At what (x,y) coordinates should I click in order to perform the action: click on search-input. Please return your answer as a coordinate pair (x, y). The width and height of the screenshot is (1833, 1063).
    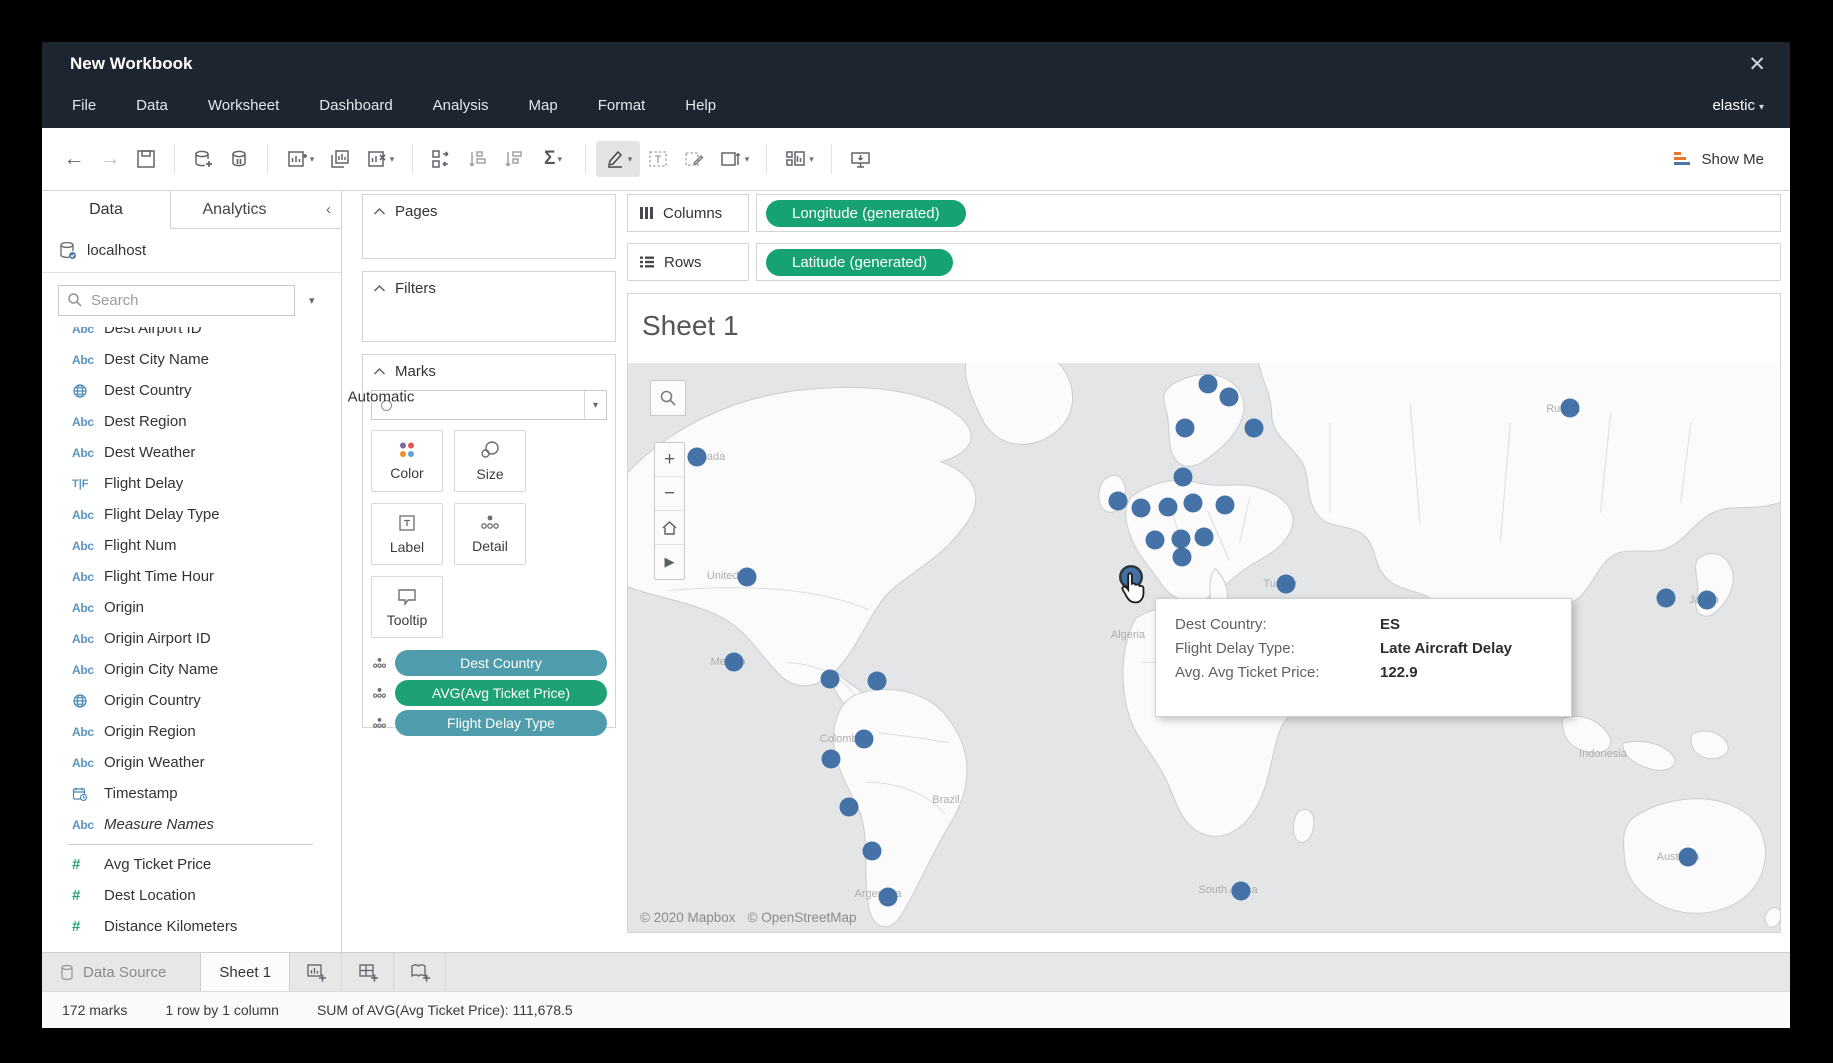
    Looking at the image, I should click on (171, 300).